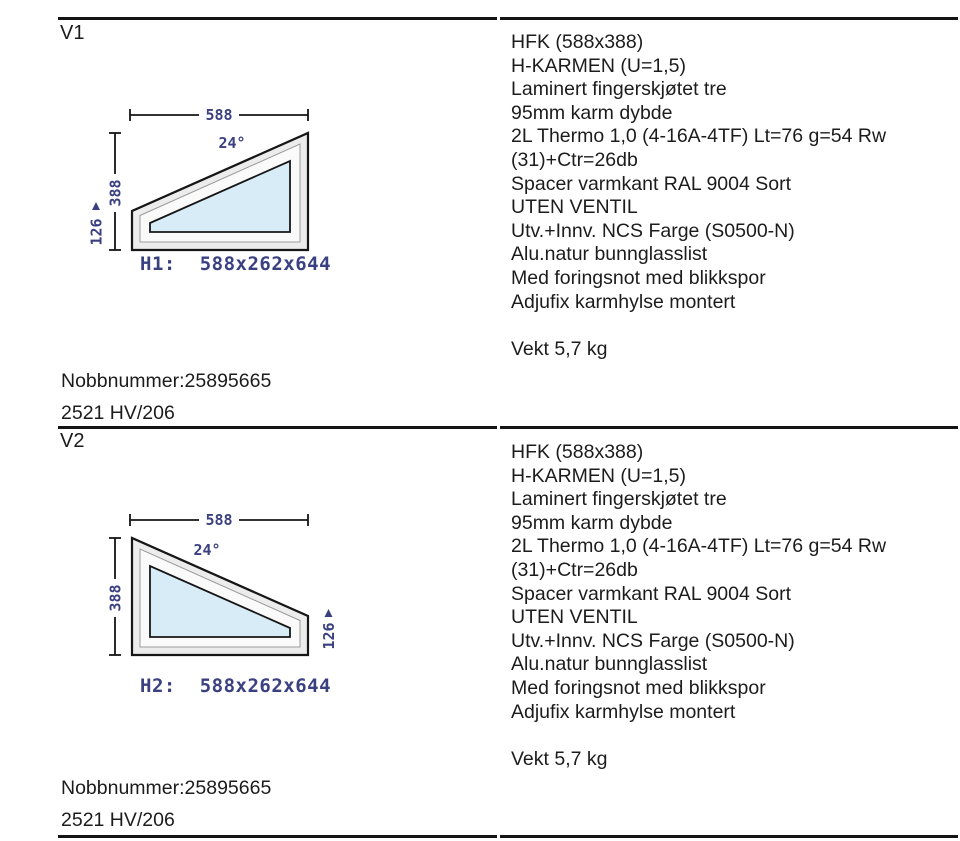 This screenshot has width=960, height=841. I want to click on product-code-v1: 2521 HV/206, so click(118, 413).